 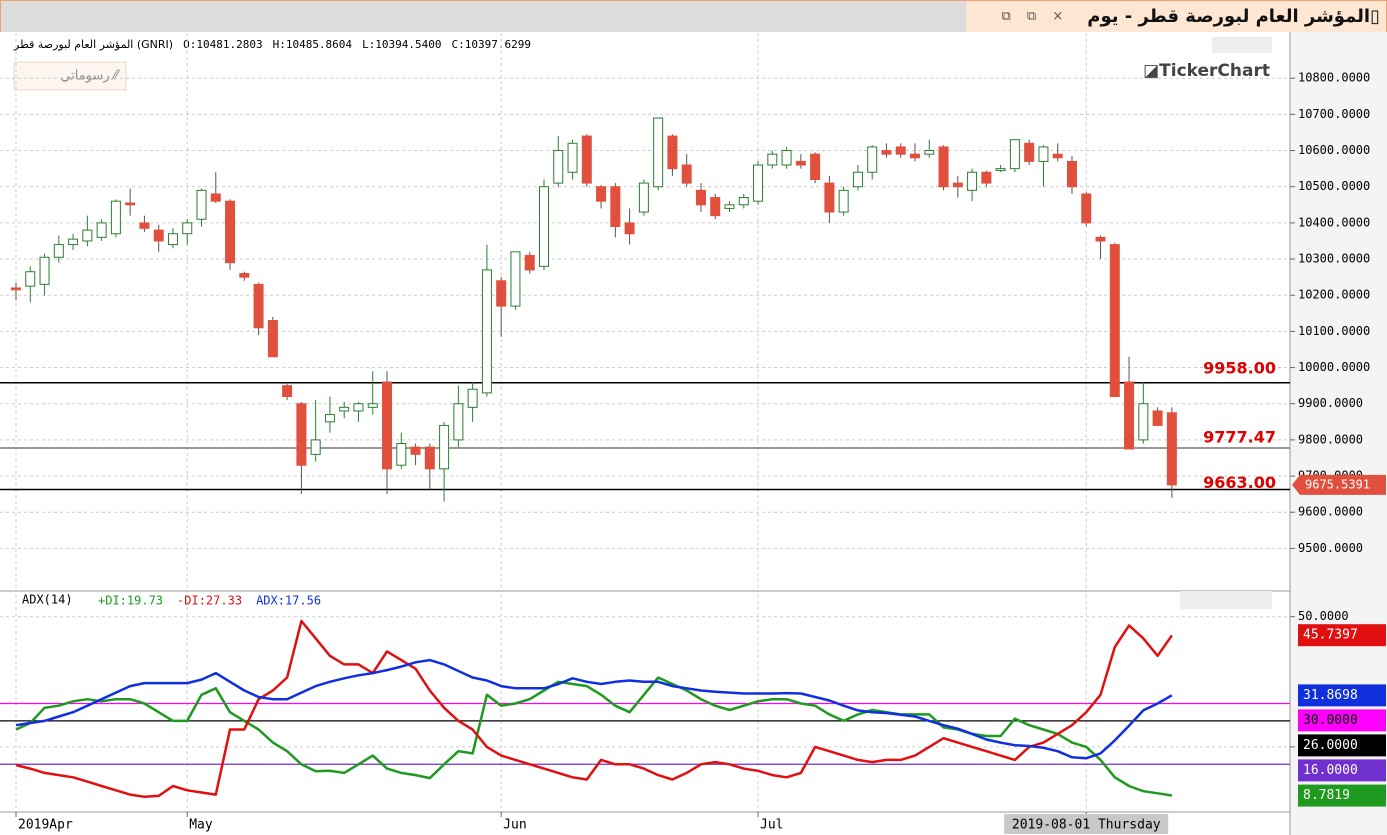 What do you see at coordinates (401, 44) in the screenshot?
I see `info-text: L:10394.5400` at bounding box center [401, 44].